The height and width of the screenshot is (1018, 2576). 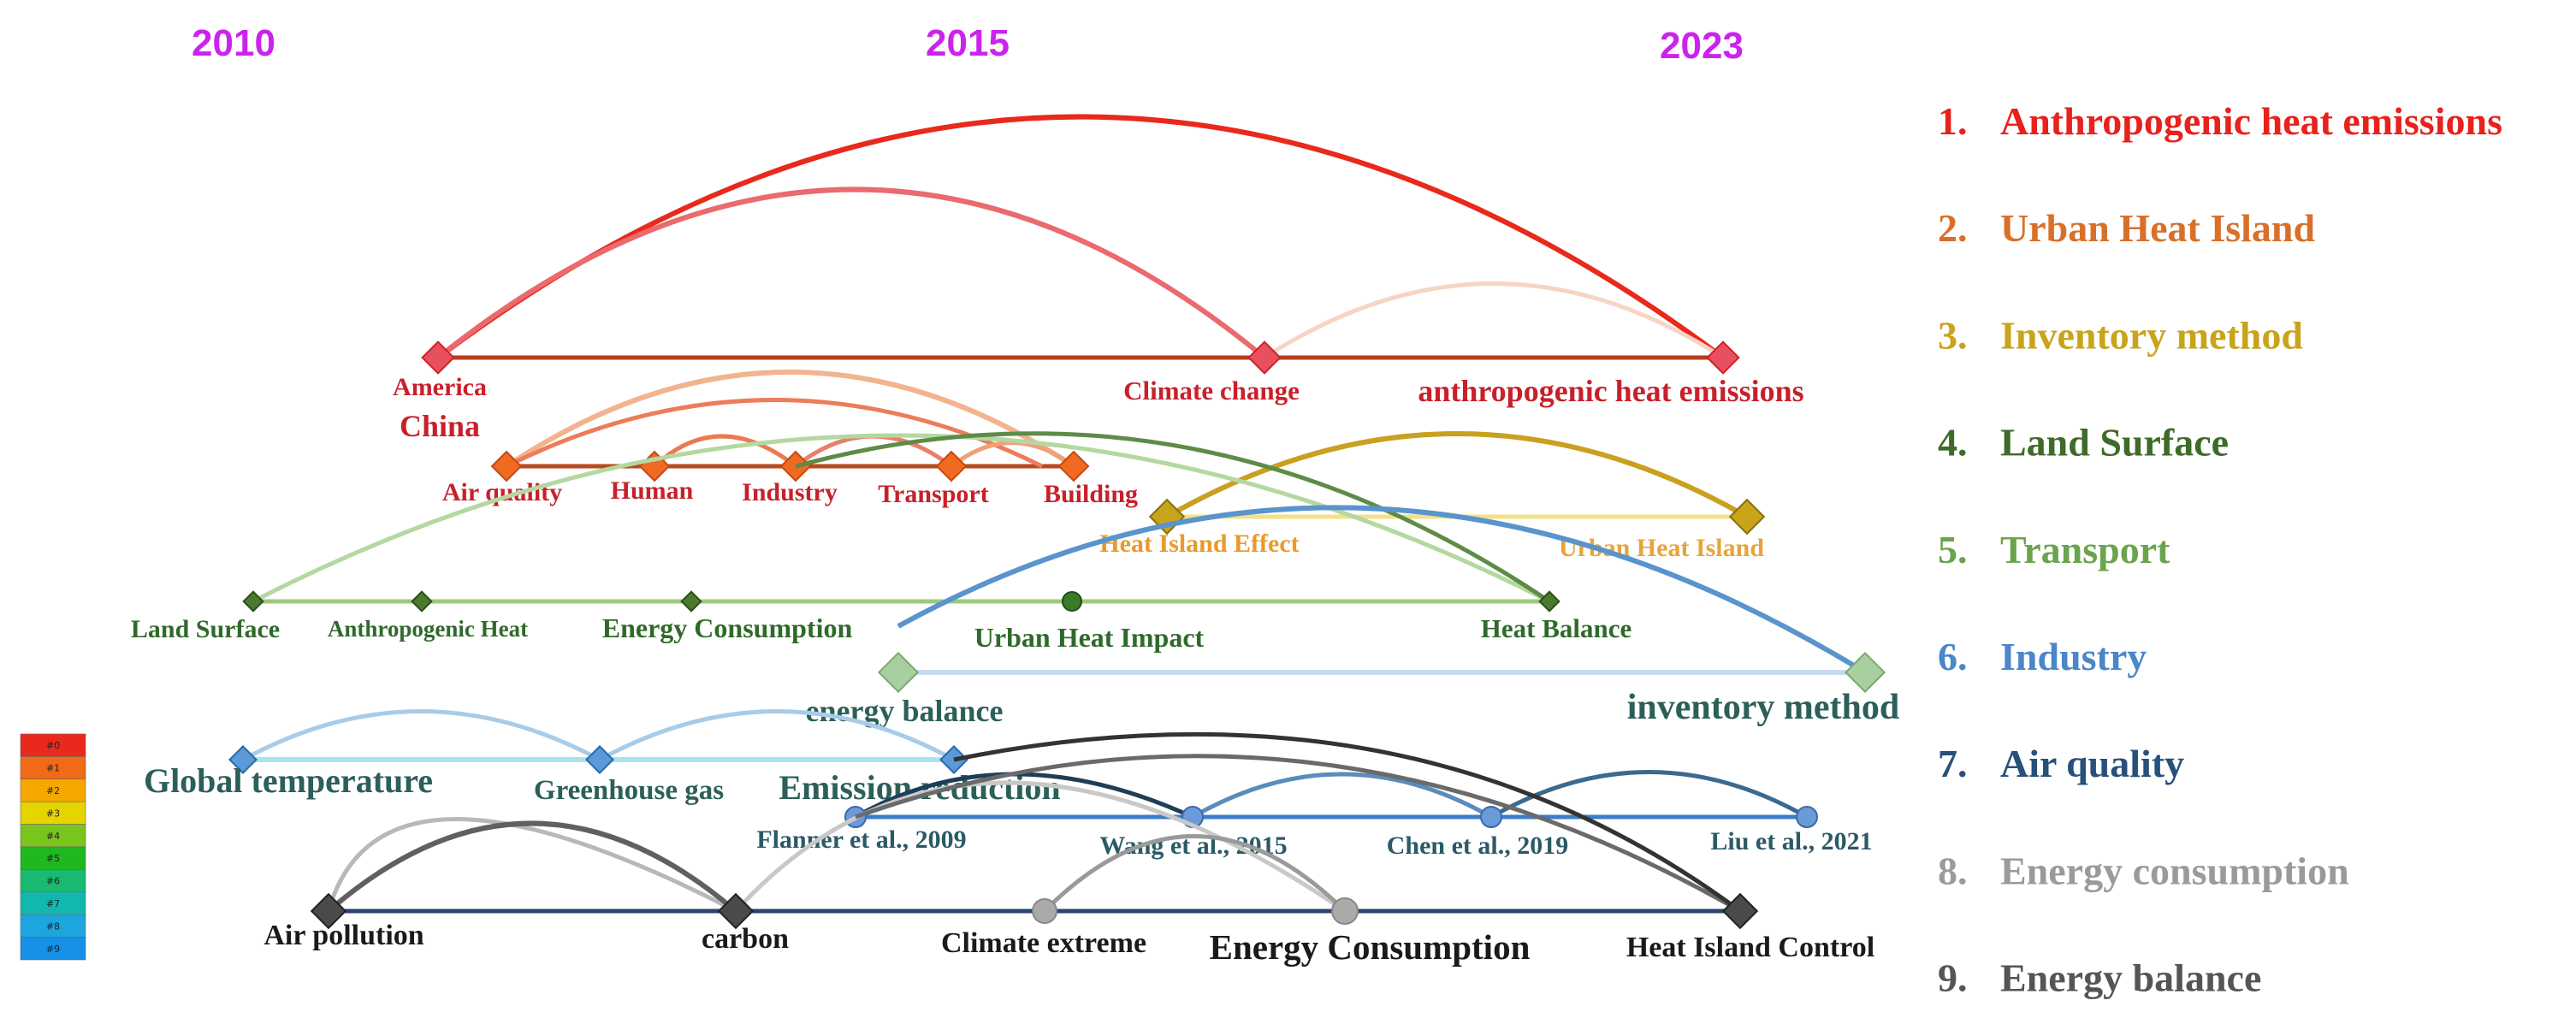 I want to click on legend-number: 3., so click(x=1953, y=335).